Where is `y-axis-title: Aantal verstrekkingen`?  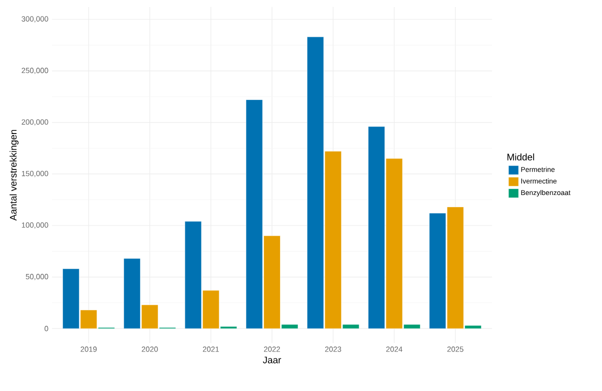
y-axis-title: Aantal verstrekkingen is located at coordinates (14, 175).